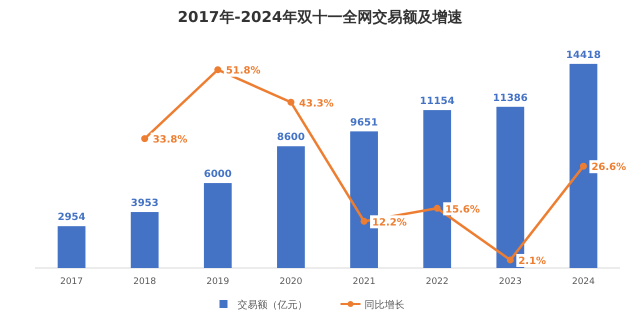 Image resolution: width=640 pixels, height=321 pixels. I want to click on x-tick-label: 2024, so click(584, 282).